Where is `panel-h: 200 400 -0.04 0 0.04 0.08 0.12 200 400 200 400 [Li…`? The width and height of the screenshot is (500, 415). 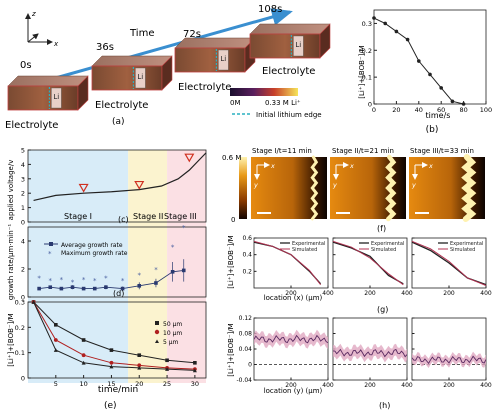
panel-h: 200 400 -0.04 0 0.04 0.08 0.12 200 400 200 400 [Li… is located at coordinates (359, 362).